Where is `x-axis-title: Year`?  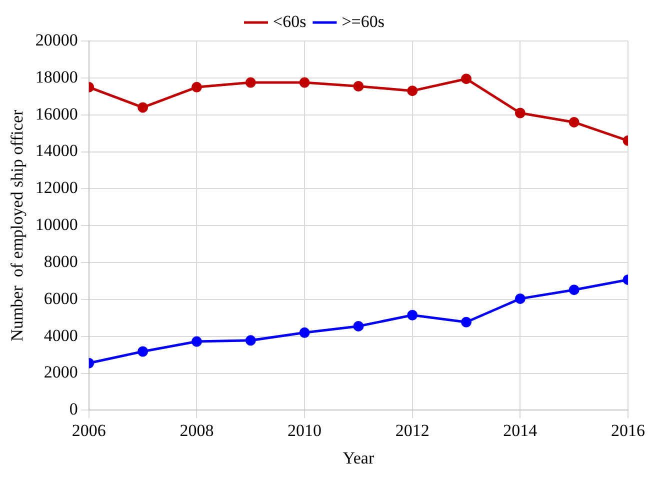
x-axis-title: Year is located at coordinates (358, 458).